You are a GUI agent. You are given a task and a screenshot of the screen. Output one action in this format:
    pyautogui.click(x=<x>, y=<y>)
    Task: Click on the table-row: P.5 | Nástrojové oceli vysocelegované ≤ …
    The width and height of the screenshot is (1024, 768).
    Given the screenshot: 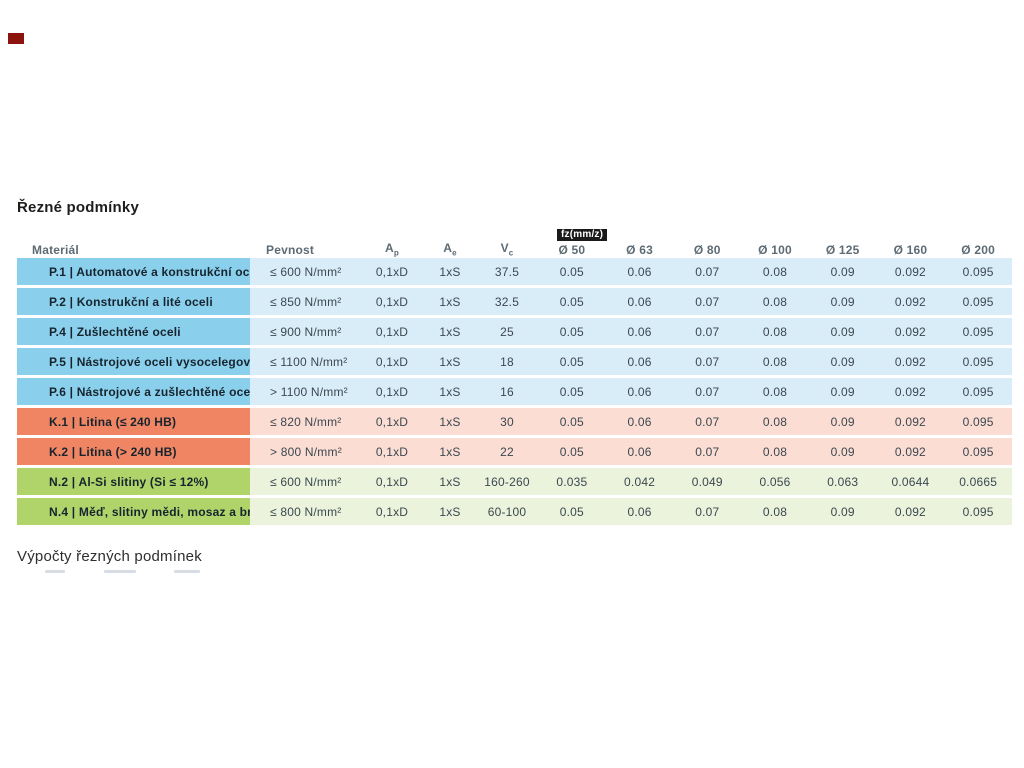 What is the action you would take?
    pyautogui.click(x=514, y=361)
    